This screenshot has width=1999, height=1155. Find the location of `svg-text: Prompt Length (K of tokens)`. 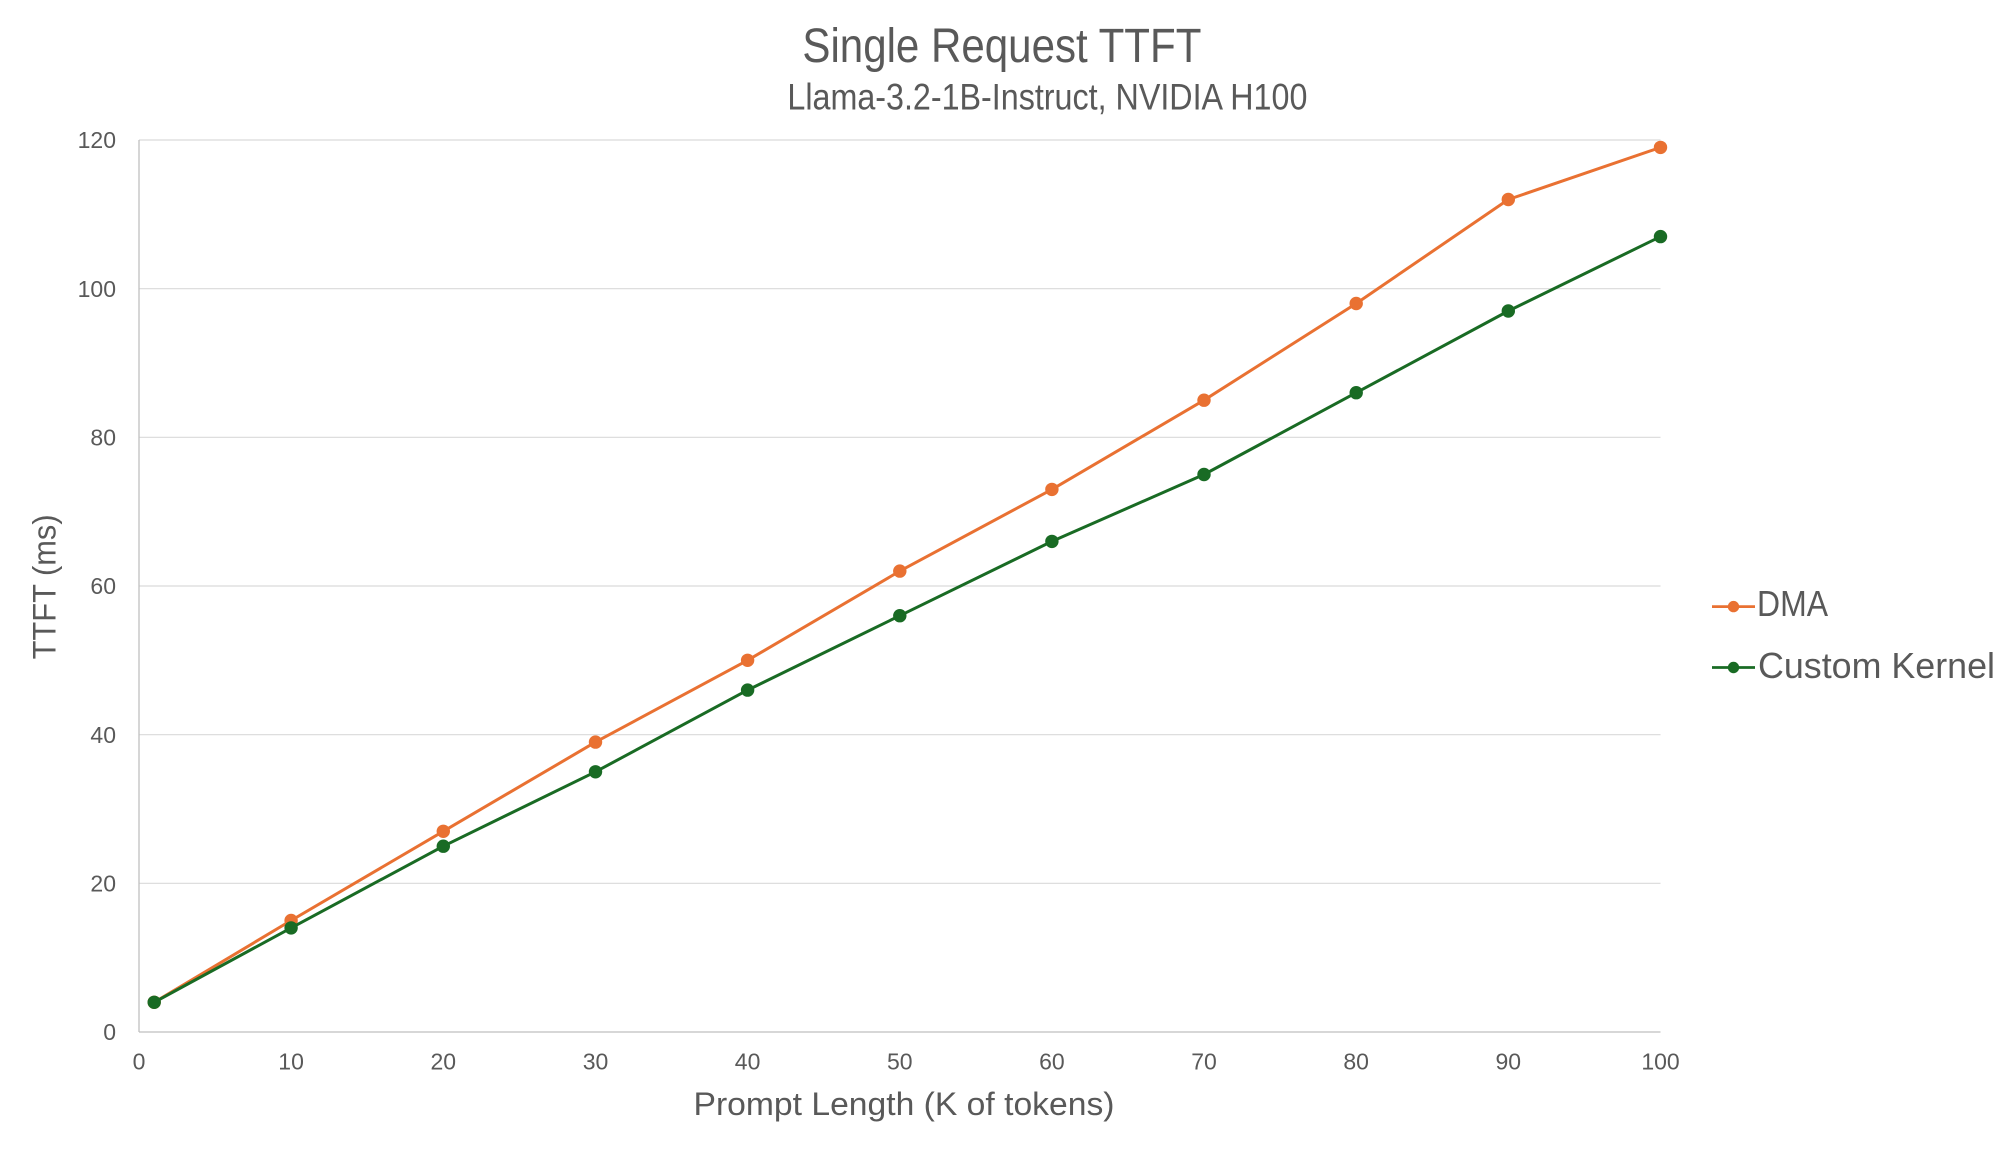

svg-text: Prompt Length (K of tokens) is located at coordinates (904, 1104).